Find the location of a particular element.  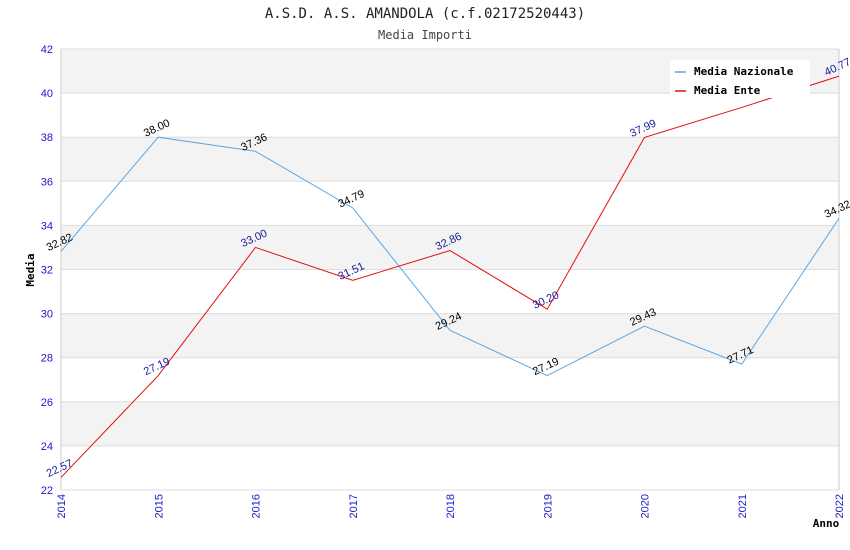

y-tick-label: 42 is located at coordinates (47, 50).